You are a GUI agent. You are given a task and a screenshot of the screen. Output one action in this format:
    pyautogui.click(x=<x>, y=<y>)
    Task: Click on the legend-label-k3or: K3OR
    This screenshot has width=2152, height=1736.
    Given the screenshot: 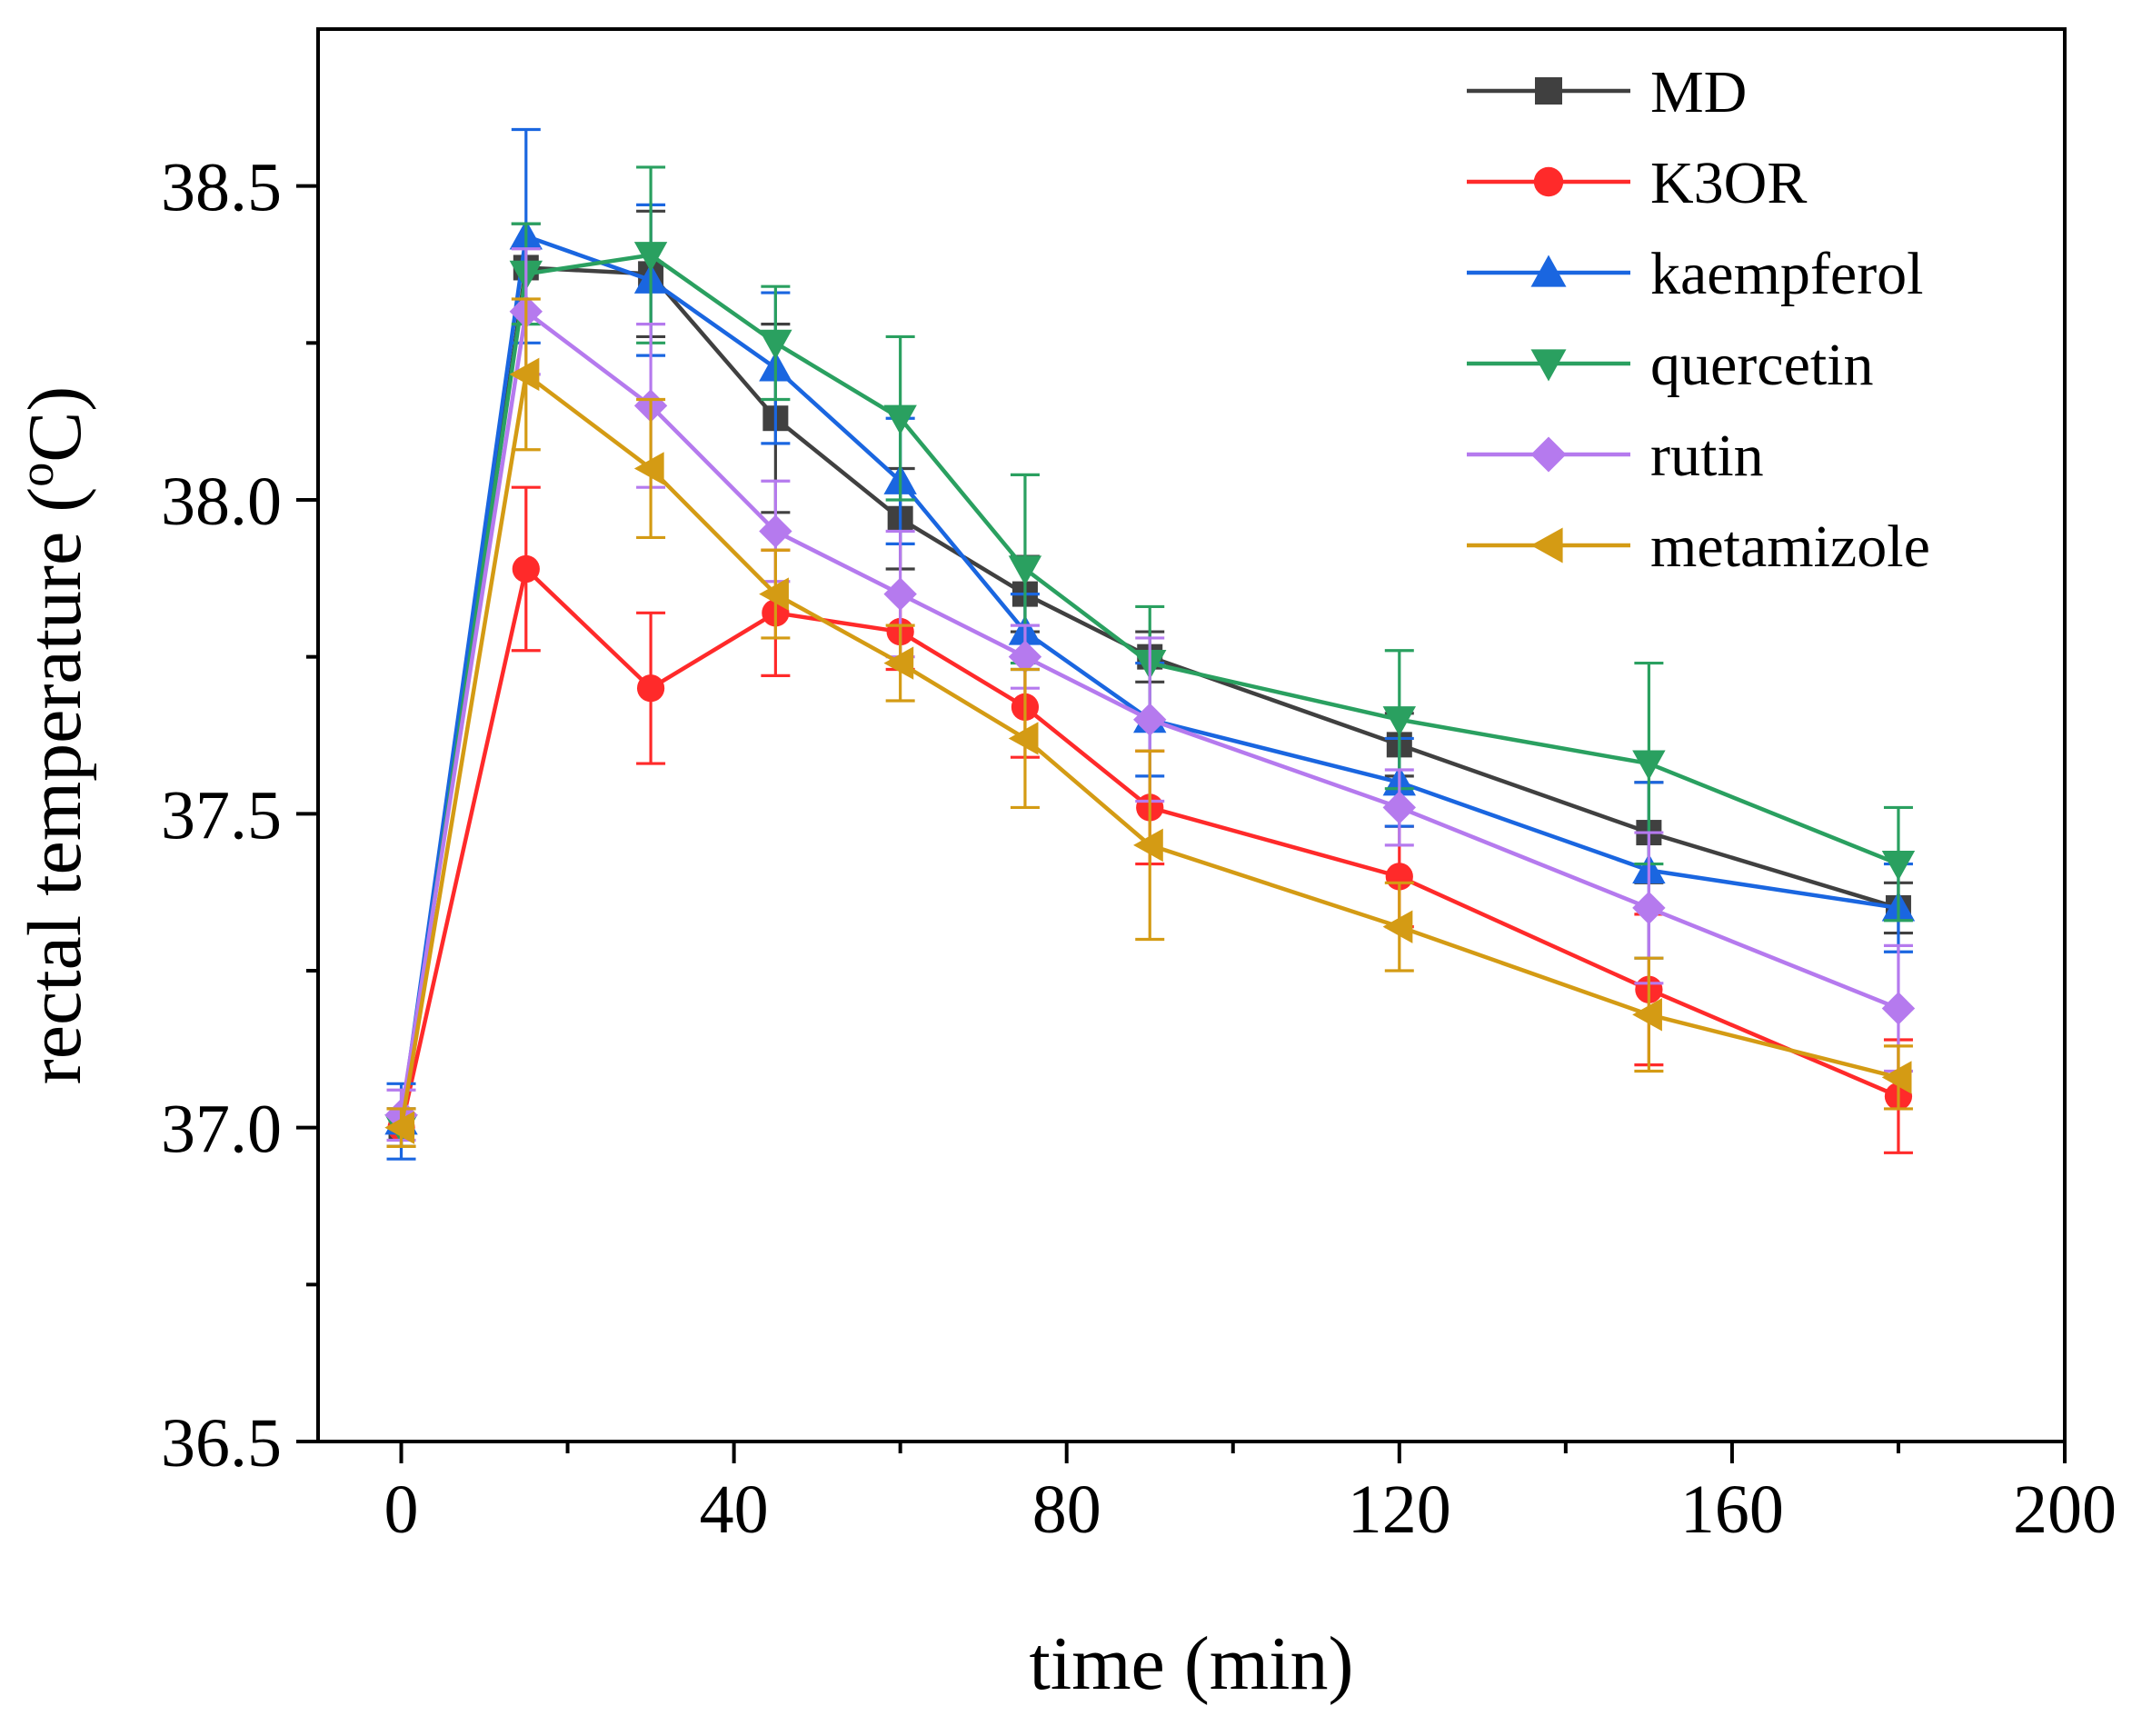 What is the action you would take?
    pyautogui.click(x=1728, y=183)
    